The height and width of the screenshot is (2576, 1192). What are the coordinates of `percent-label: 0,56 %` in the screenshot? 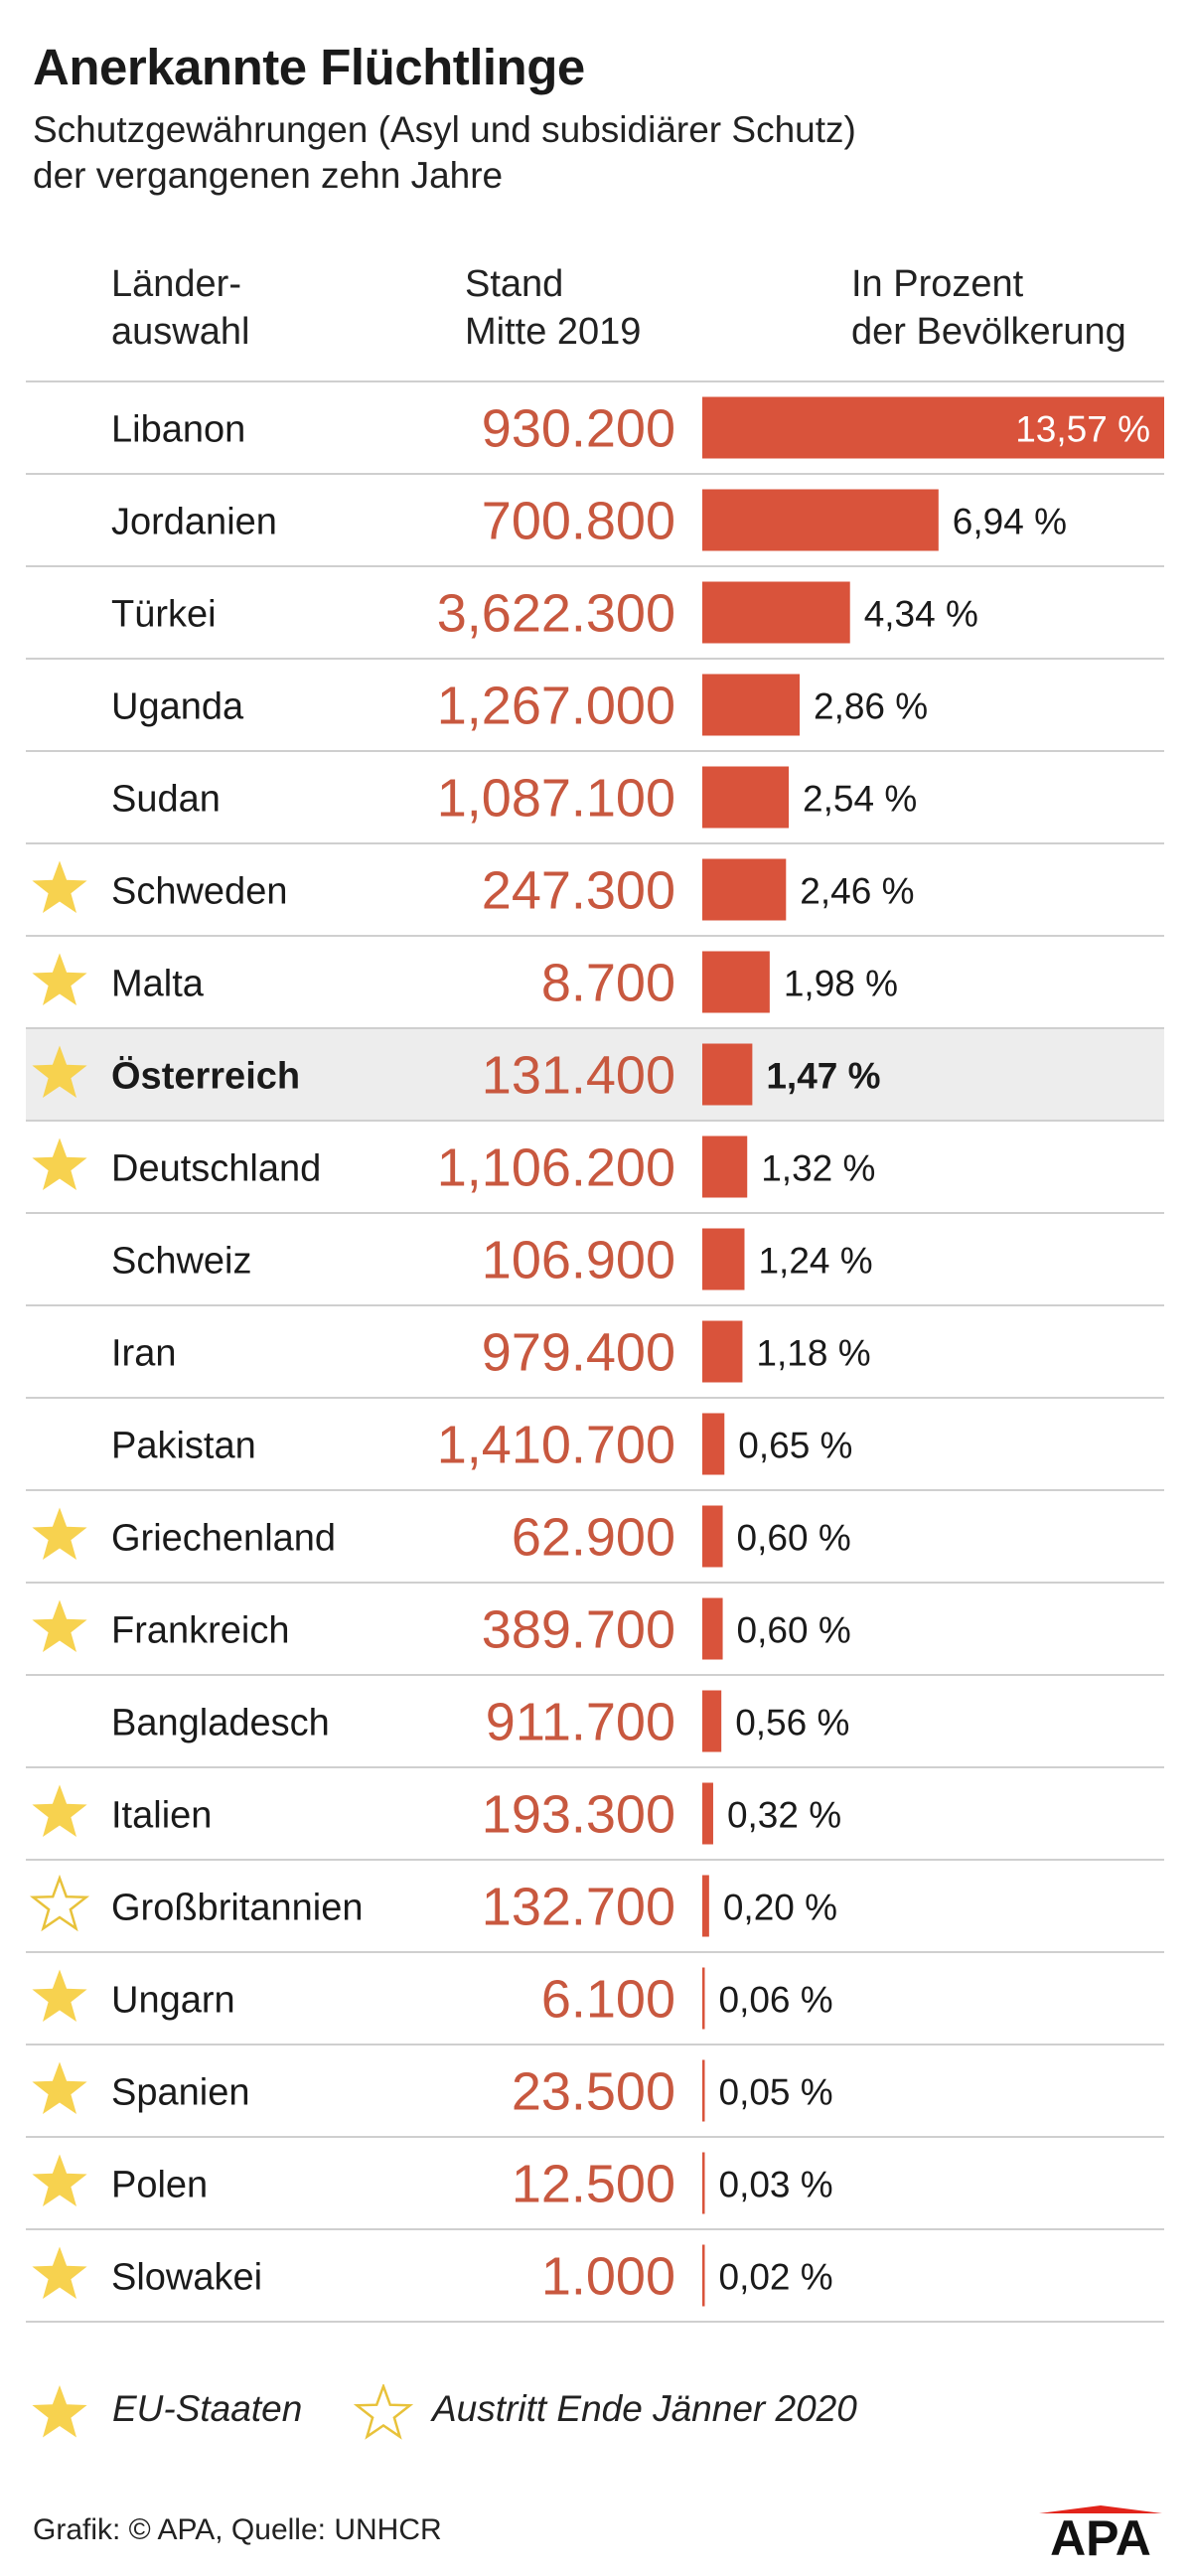 It's located at (792, 1723).